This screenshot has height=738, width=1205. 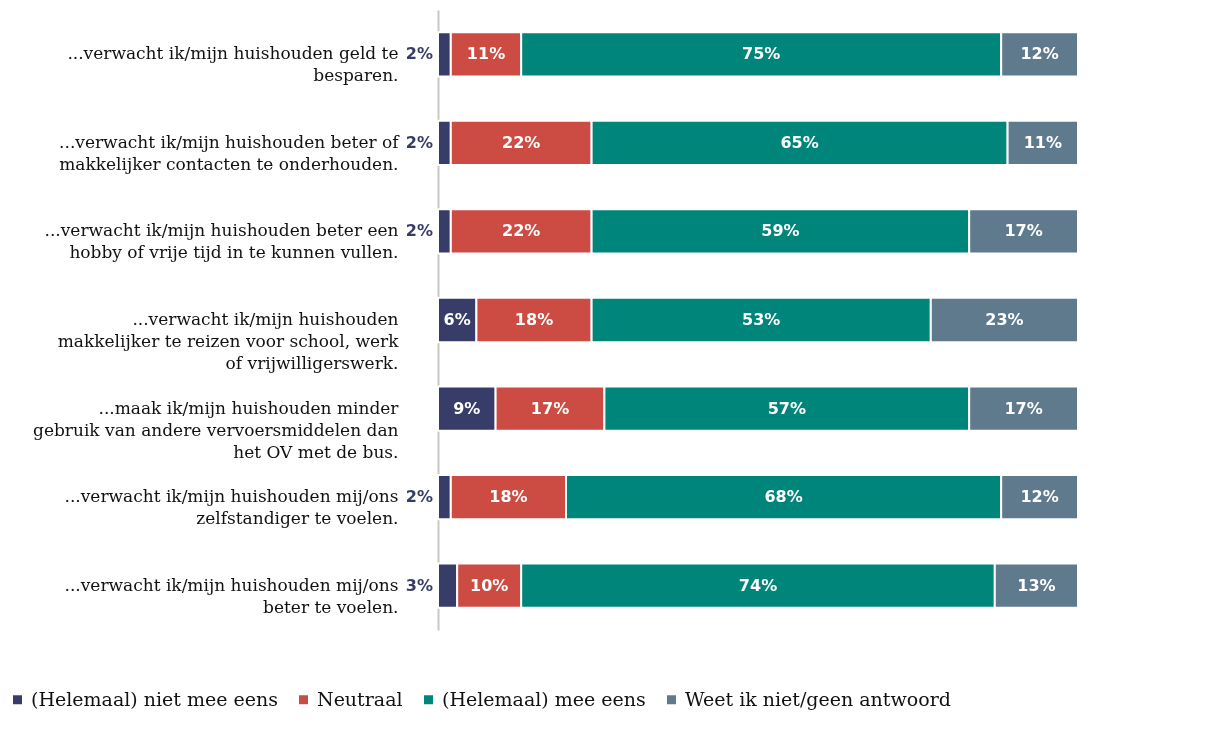 I want to click on y-tick-label: ...verwacht ik/mijn huishouden beter of makkelijker contacten te onderhouden., so click(x=230, y=152).